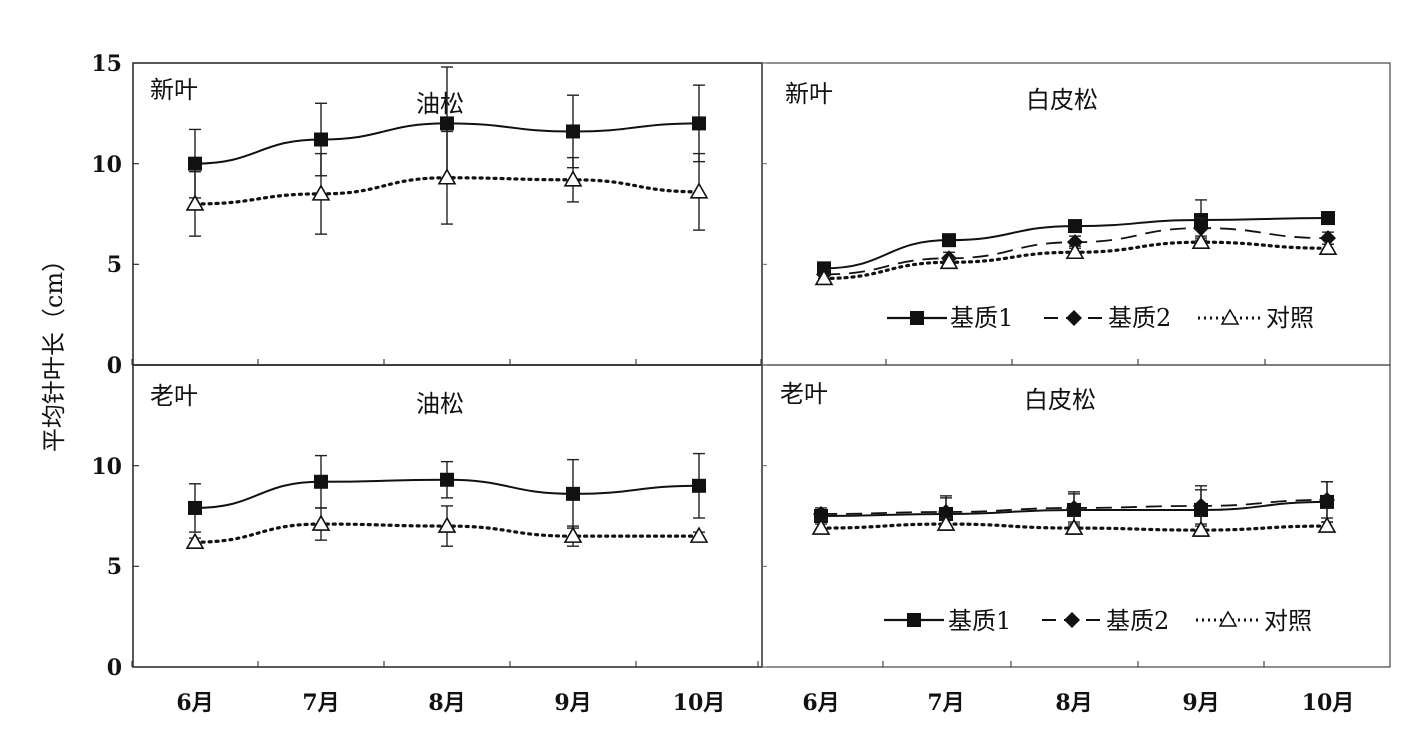  I want to click on xtick-left-aug: 8月, so click(446, 703).